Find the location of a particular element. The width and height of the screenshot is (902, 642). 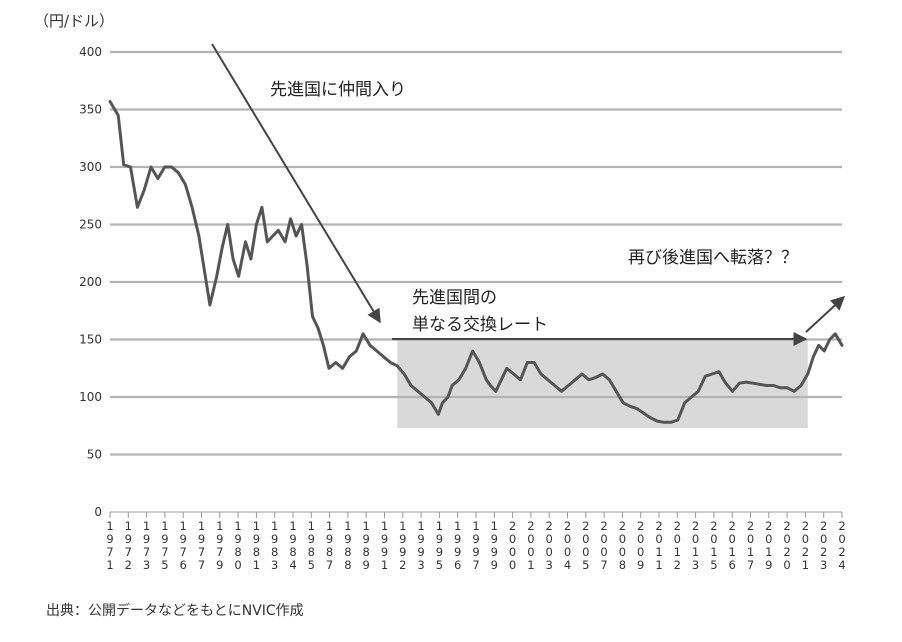

annotation-fall-again: 再び後進国へ転落？？ is located at coordinates (713, 258).